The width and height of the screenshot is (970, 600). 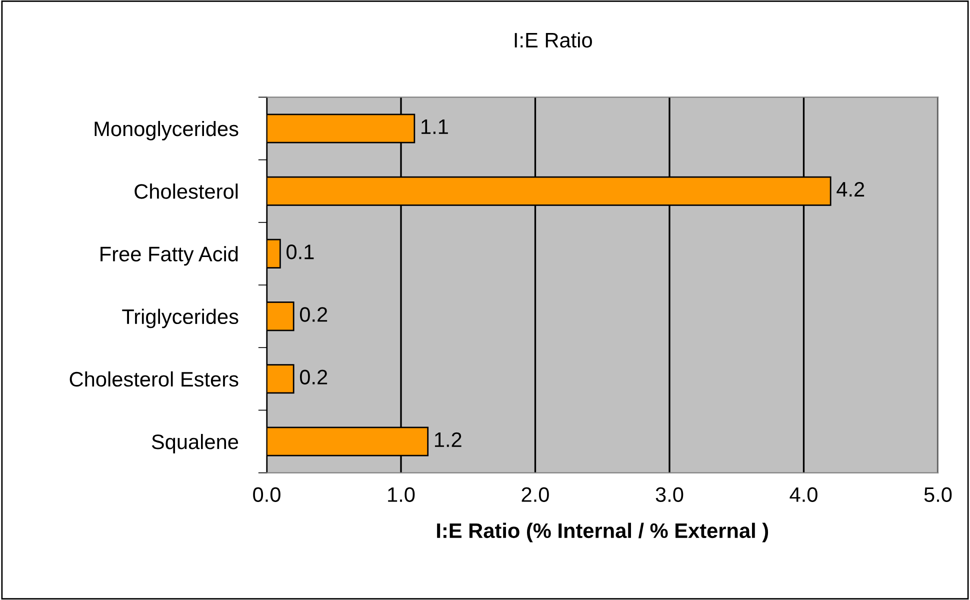 I want to click on y-tick-label: Free Fatty Acid, so click(x=169, y=256).